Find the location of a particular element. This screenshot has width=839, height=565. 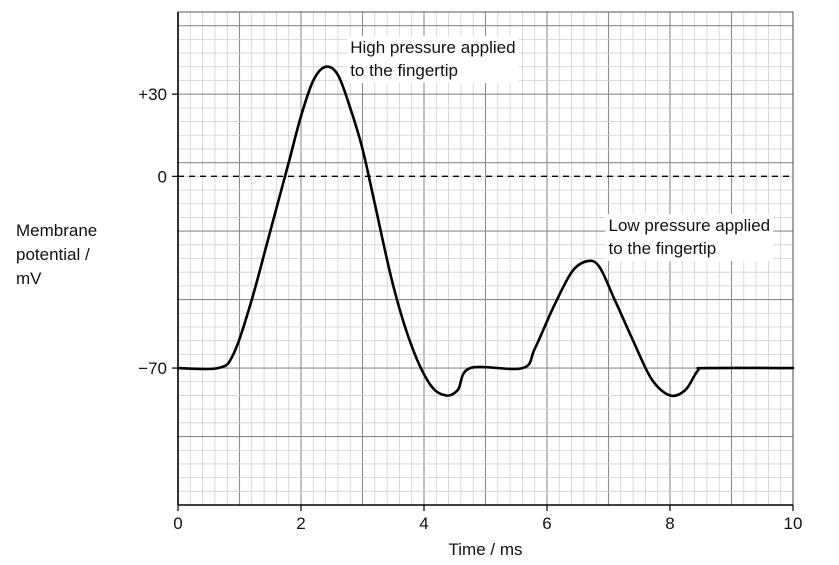

y-axis-label-line-1: Membrane is located at coordinates (56, 230).